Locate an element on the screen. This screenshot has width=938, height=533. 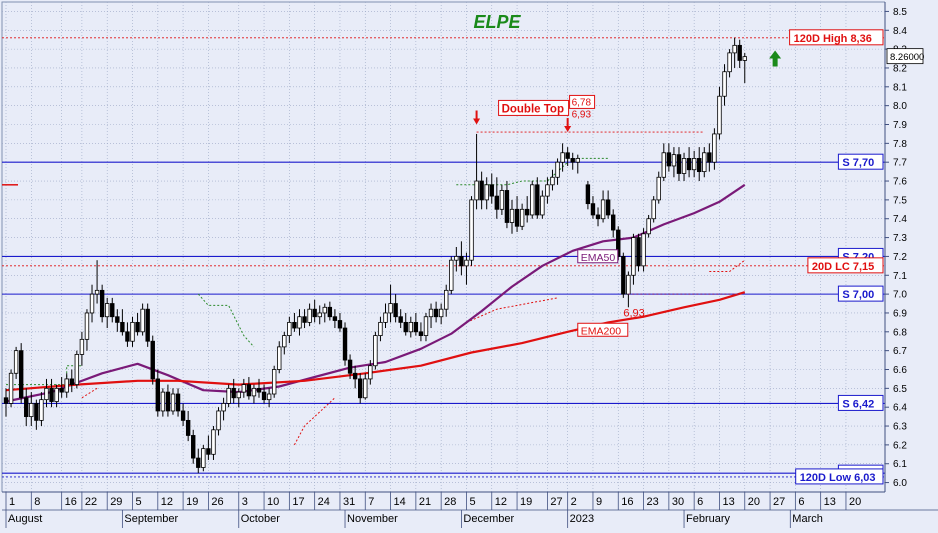
x-tick-label: 8 is located at coordinates (37, 502).